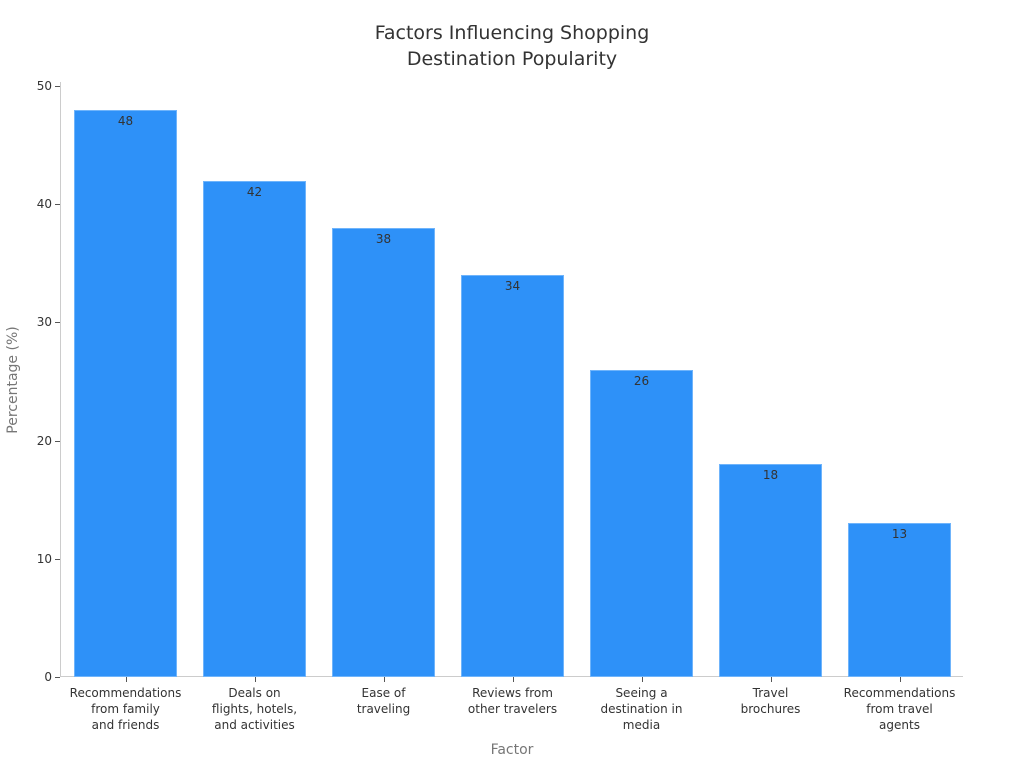 This screenshot has width=1024, height=768. Describe the element at coordinates (641, 380) in the screenshot. I see `bar-value-label: 26` at that location.